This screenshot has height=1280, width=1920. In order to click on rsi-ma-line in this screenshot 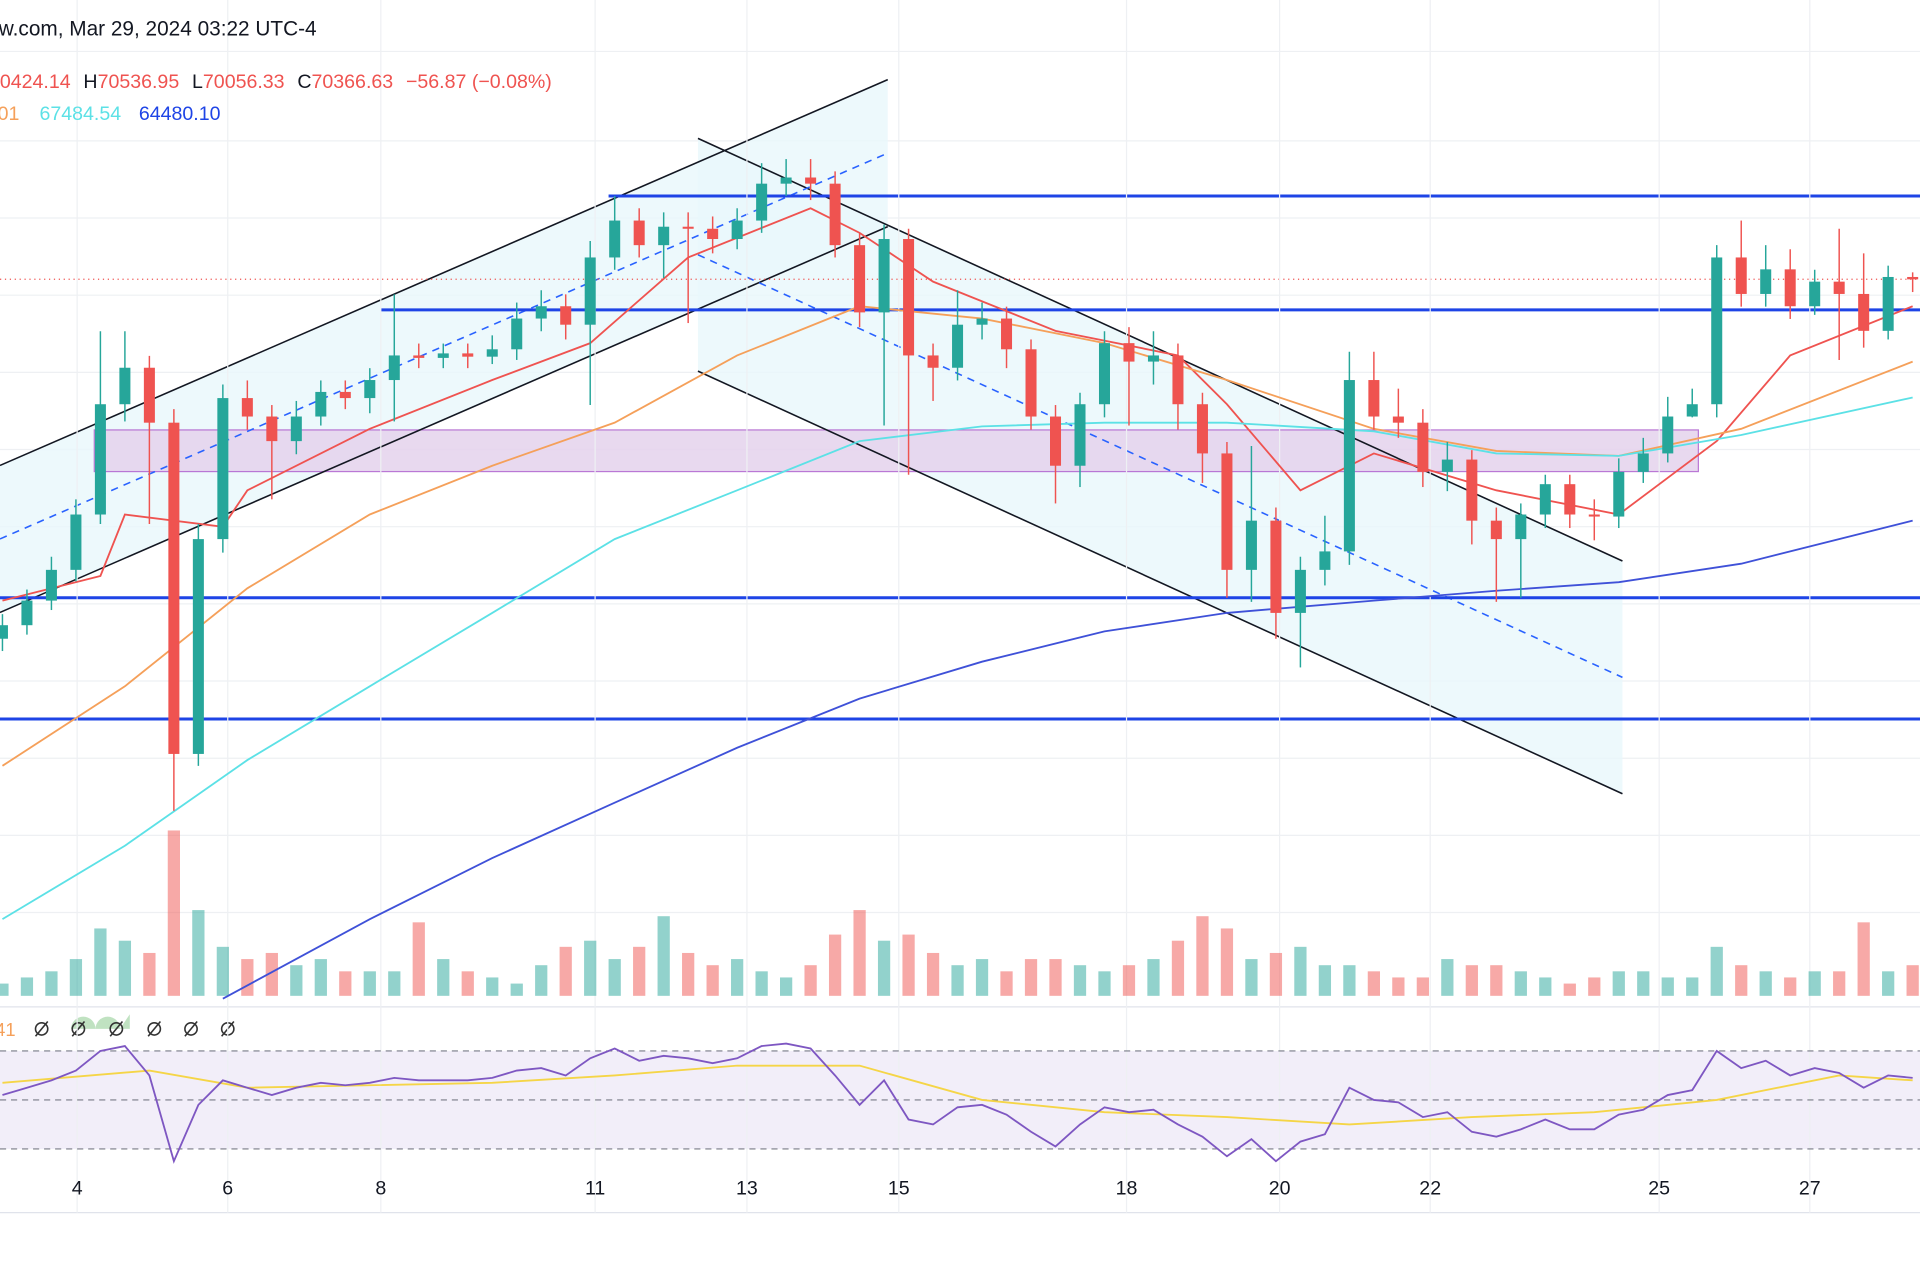, I will do `click(957, 1095)`.